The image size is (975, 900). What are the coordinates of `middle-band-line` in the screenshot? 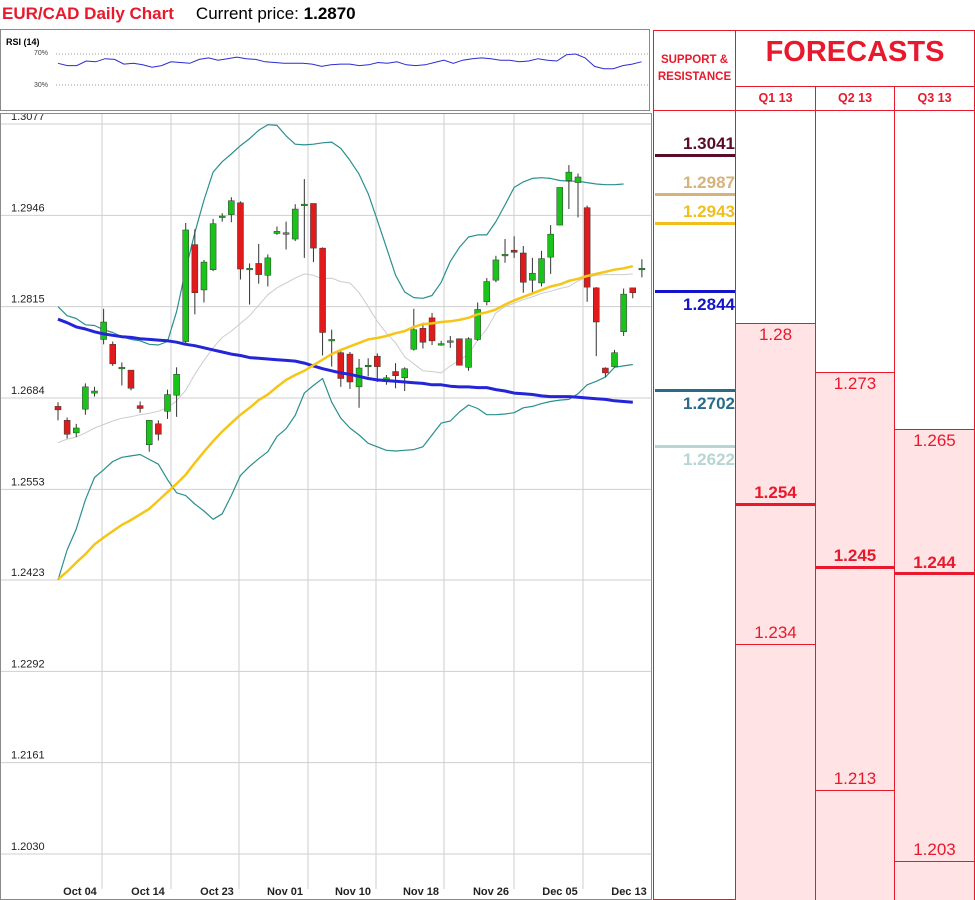 It's located at (345, 358).